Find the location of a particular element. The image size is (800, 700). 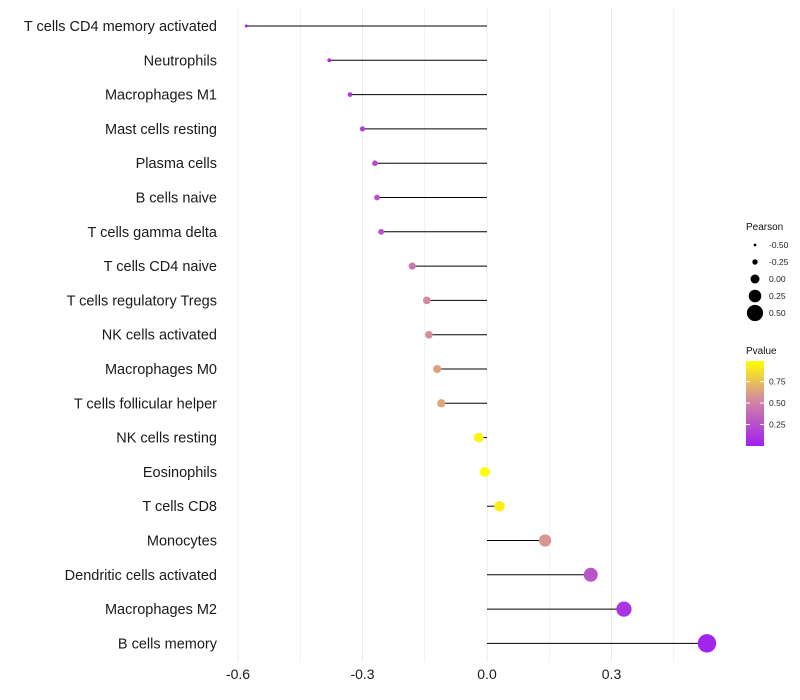

category-label: T cells CD8 is located at coordinates (179, 507).